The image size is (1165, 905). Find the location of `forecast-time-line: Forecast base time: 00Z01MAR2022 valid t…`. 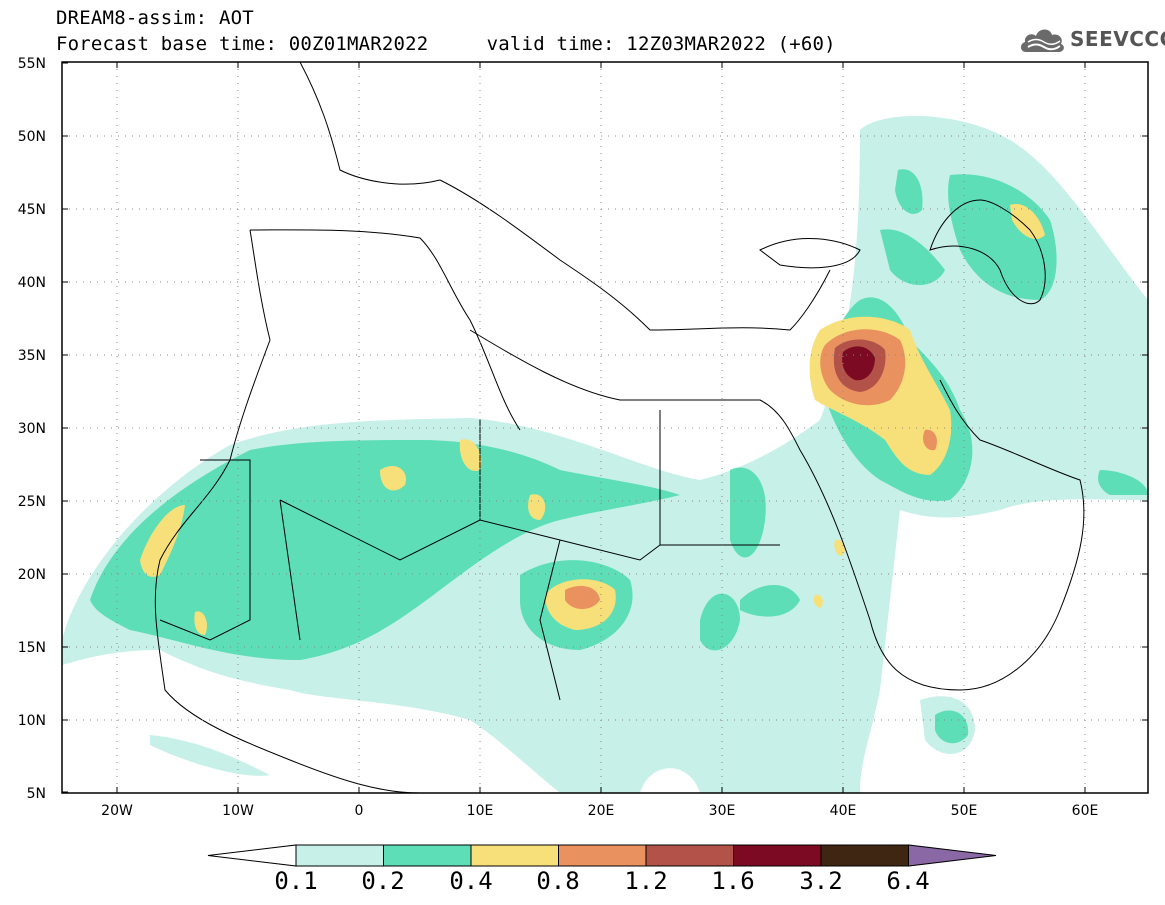

forecast-time-line: Forecast base time: 00Z01MAR2022 valid t… is located at coordinates (446, 44).